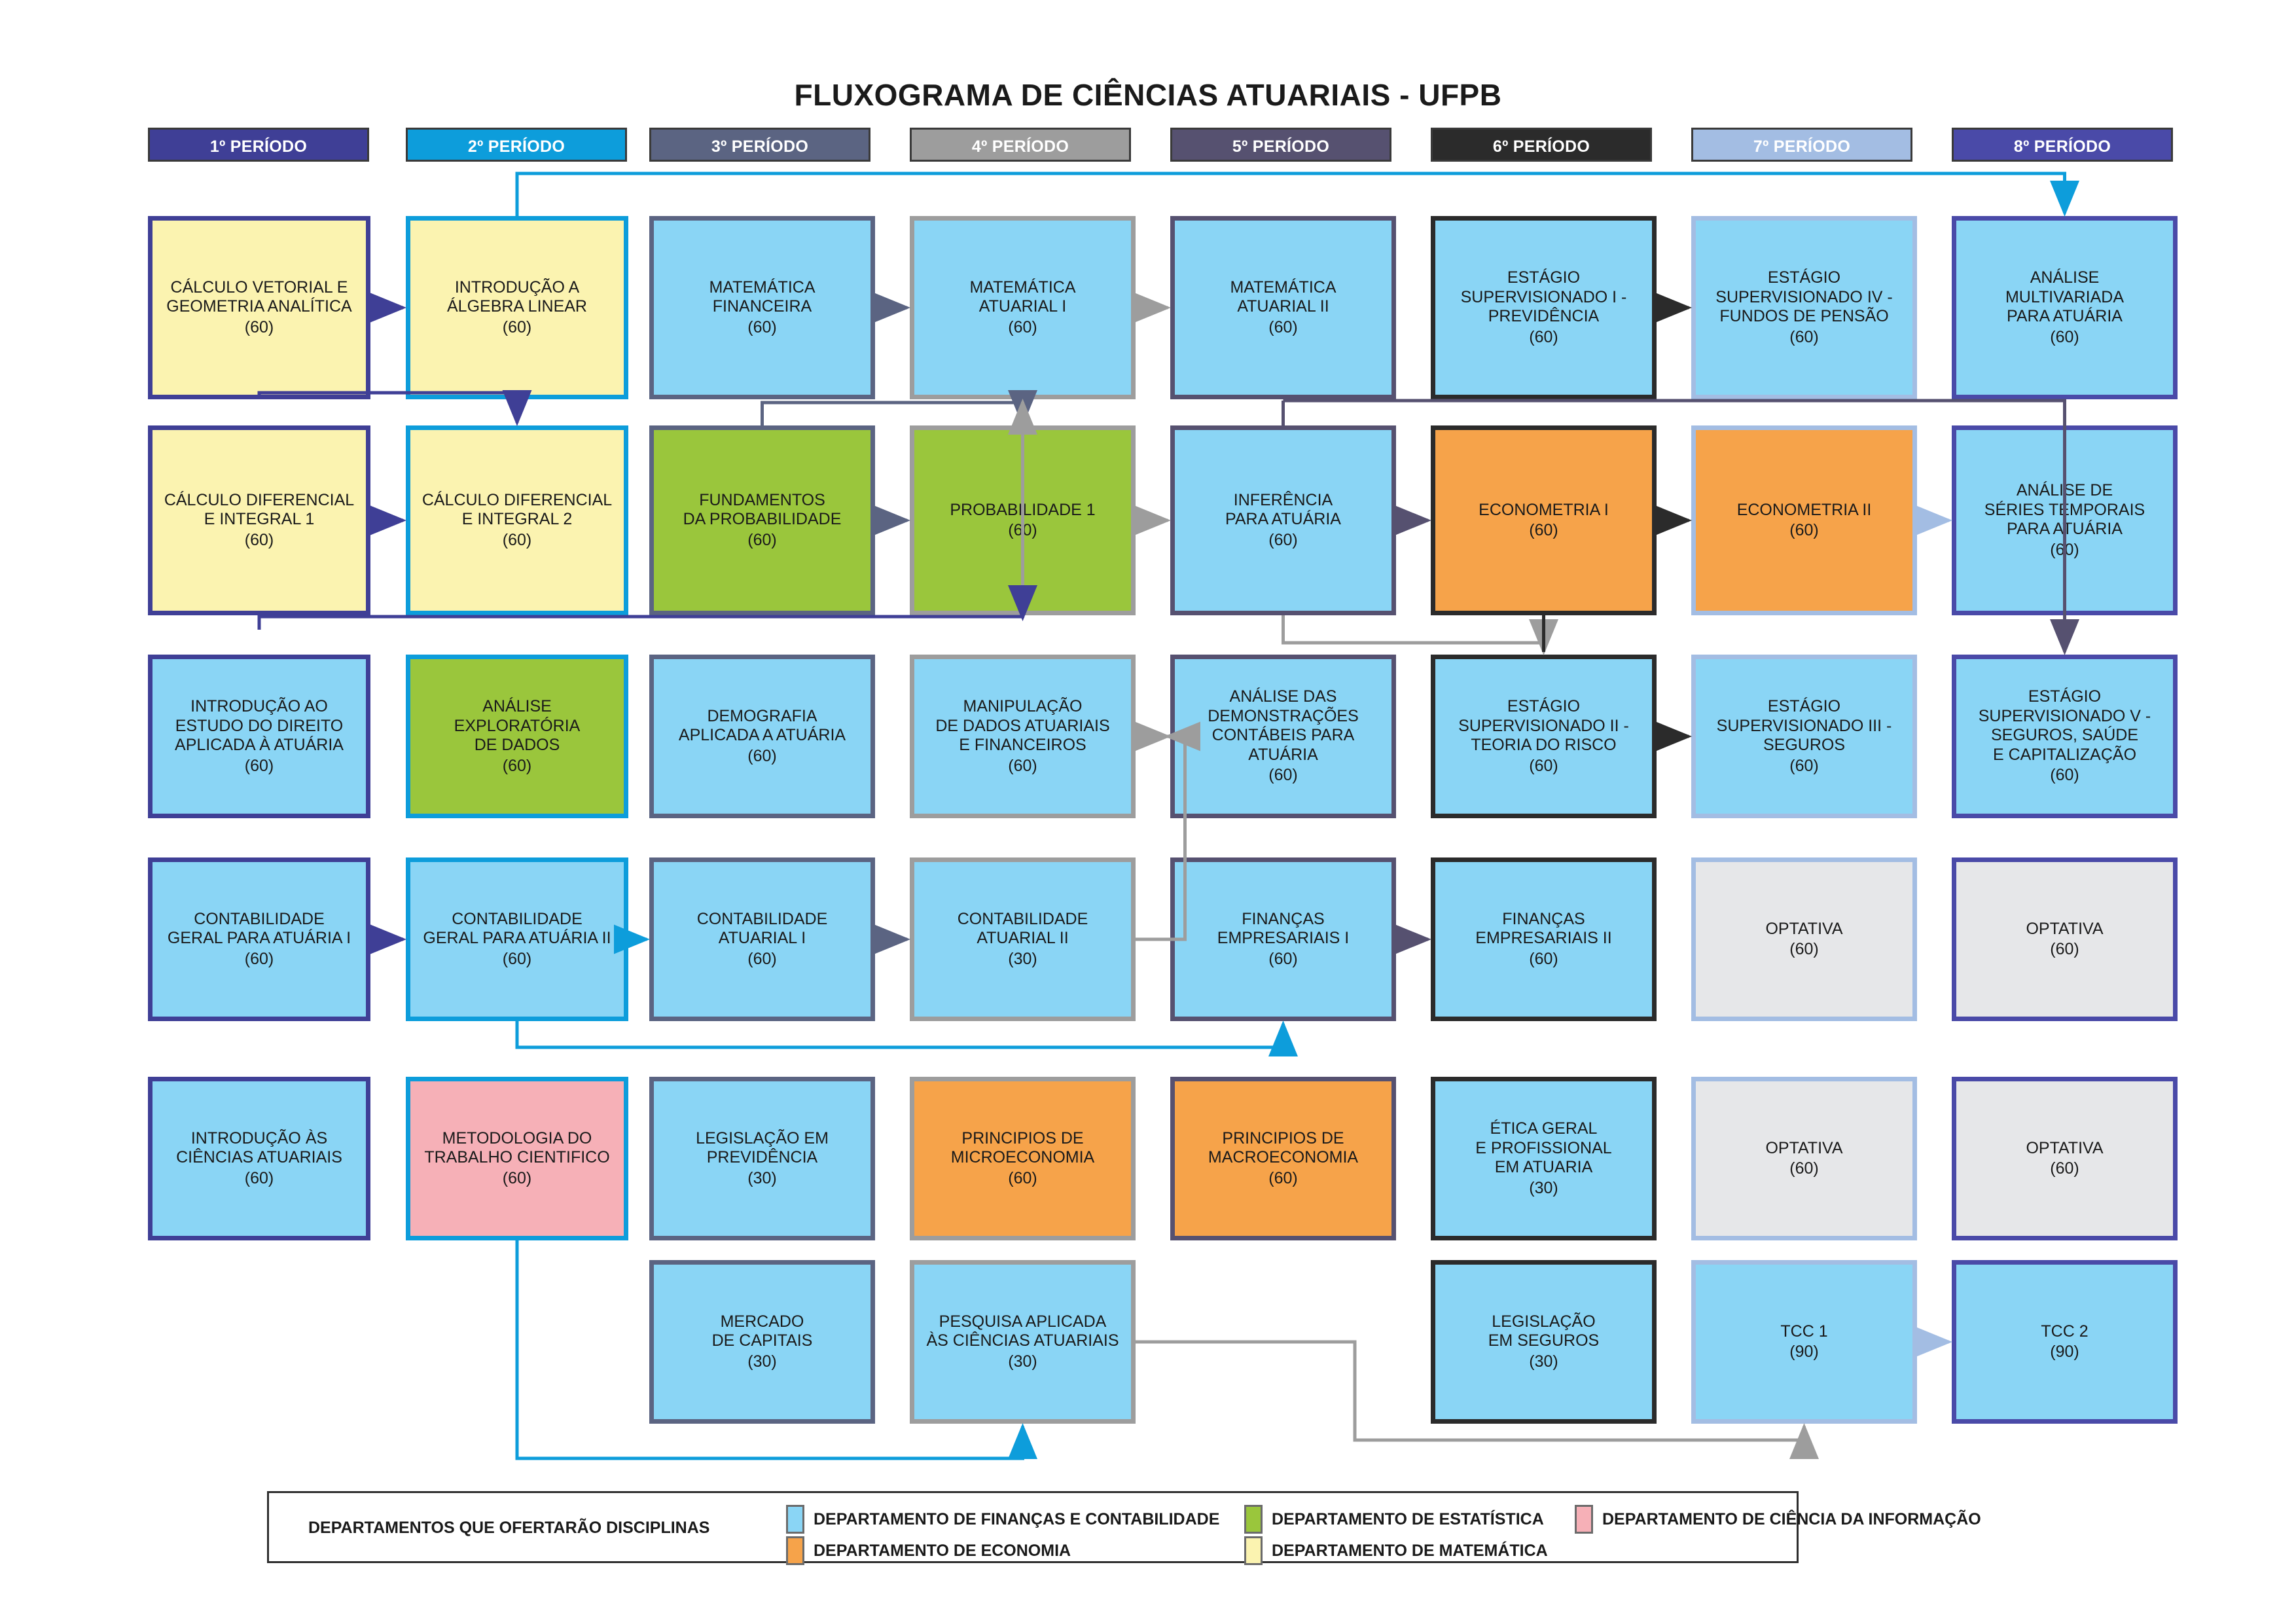 The height and width of the screenshot is (1624, 2296). I want to click on course-name: FINANÇAS EMPRESARIAIS II, so click(1543, 928).